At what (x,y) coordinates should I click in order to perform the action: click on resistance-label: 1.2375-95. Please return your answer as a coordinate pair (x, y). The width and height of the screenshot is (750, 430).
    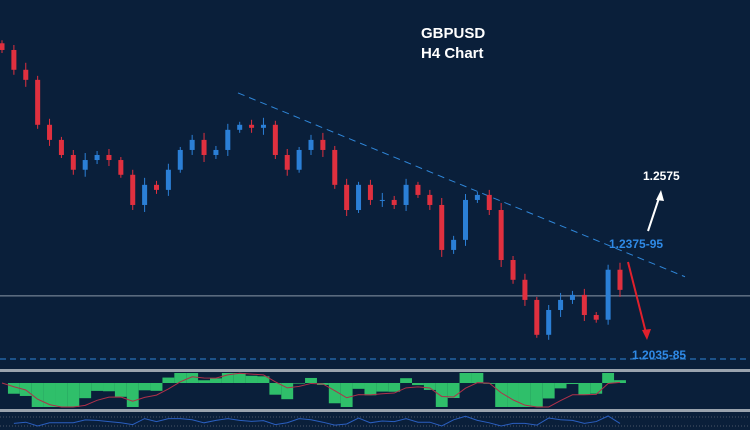
    Looking at the image, I should click on (636, 244).